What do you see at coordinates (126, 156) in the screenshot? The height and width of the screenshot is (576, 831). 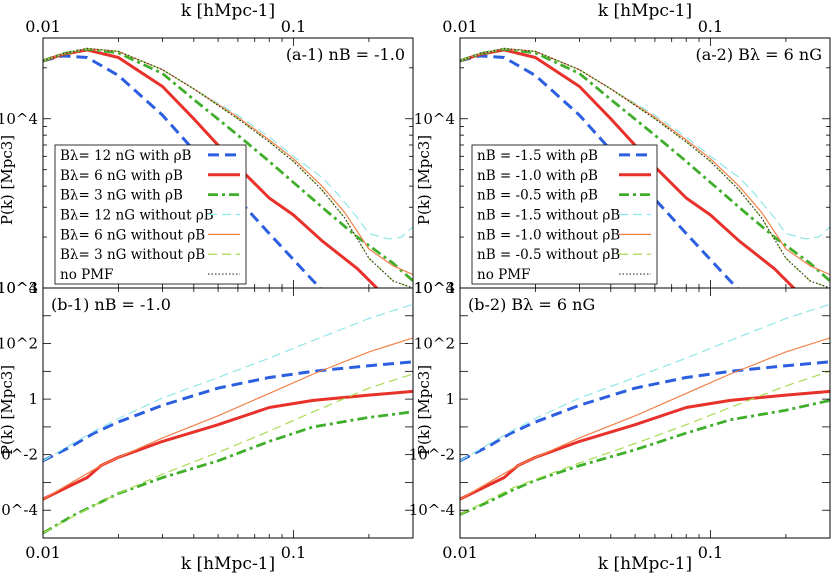 I see `legend-label-a1-0: Bλ= 12 nG with ρB` at bounding box center [126, 156].